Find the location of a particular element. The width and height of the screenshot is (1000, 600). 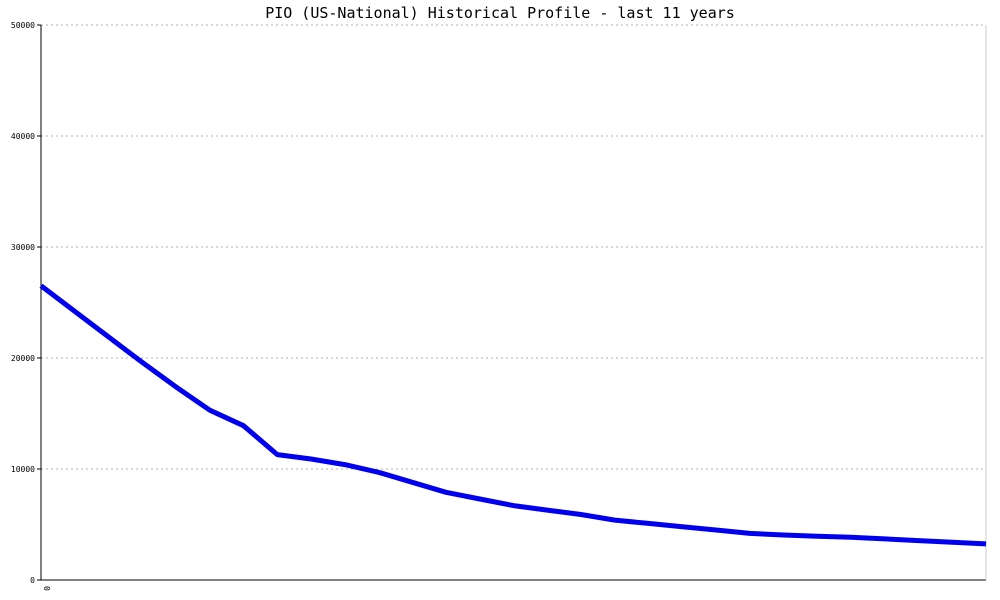

y-tick-label: 20000 is located at coordinates (23, 358).